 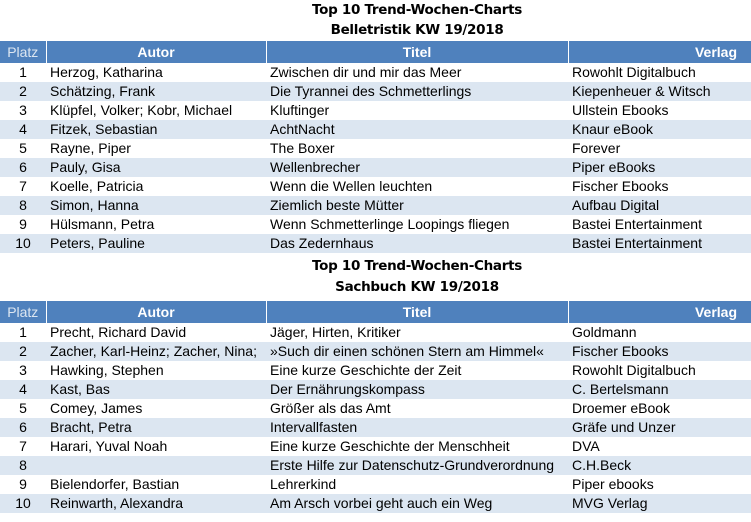 I want to click on cell-titel: The Boxer, so click(x=302, y=148).